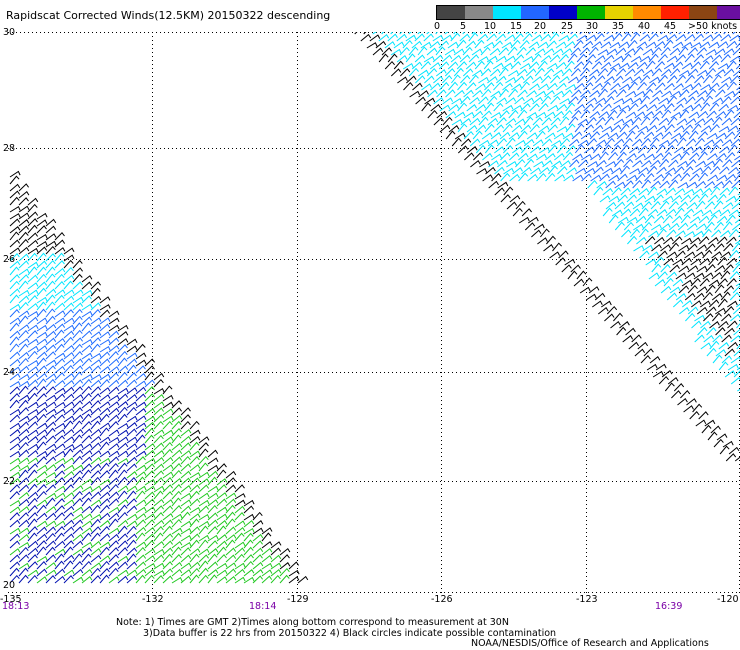 The height and width of the screenshot is (650, 740). What do you see at coordinates (263, 606) in the screenshot?
I see `time-label-middle: 18:14` at bounding box center [263, 606].